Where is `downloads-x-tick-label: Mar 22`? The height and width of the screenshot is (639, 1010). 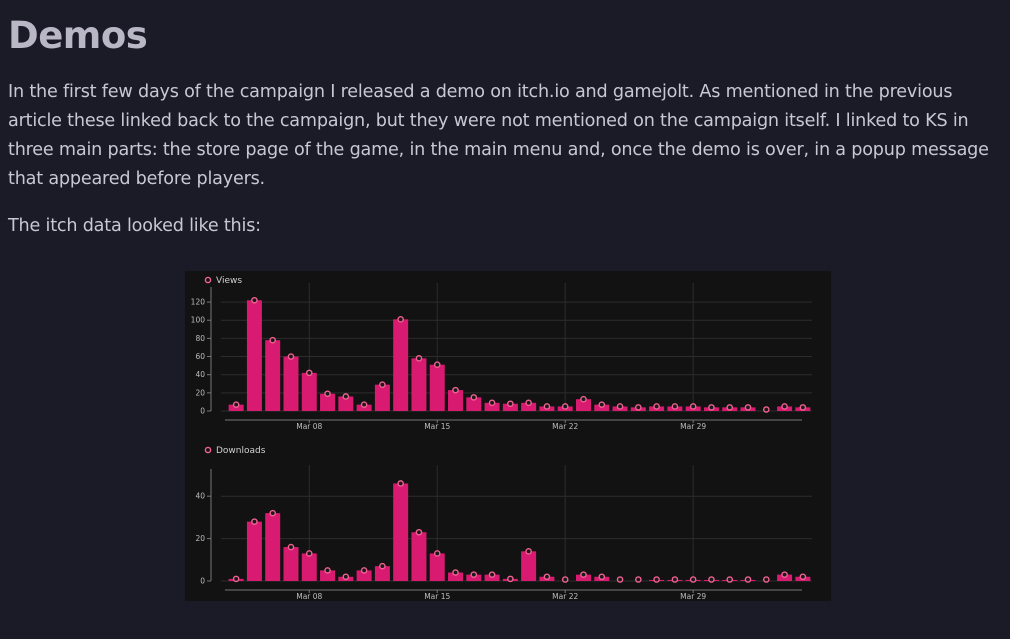
downloads-x-tick-label: Mar 22 is located at coordinates (565, 596).